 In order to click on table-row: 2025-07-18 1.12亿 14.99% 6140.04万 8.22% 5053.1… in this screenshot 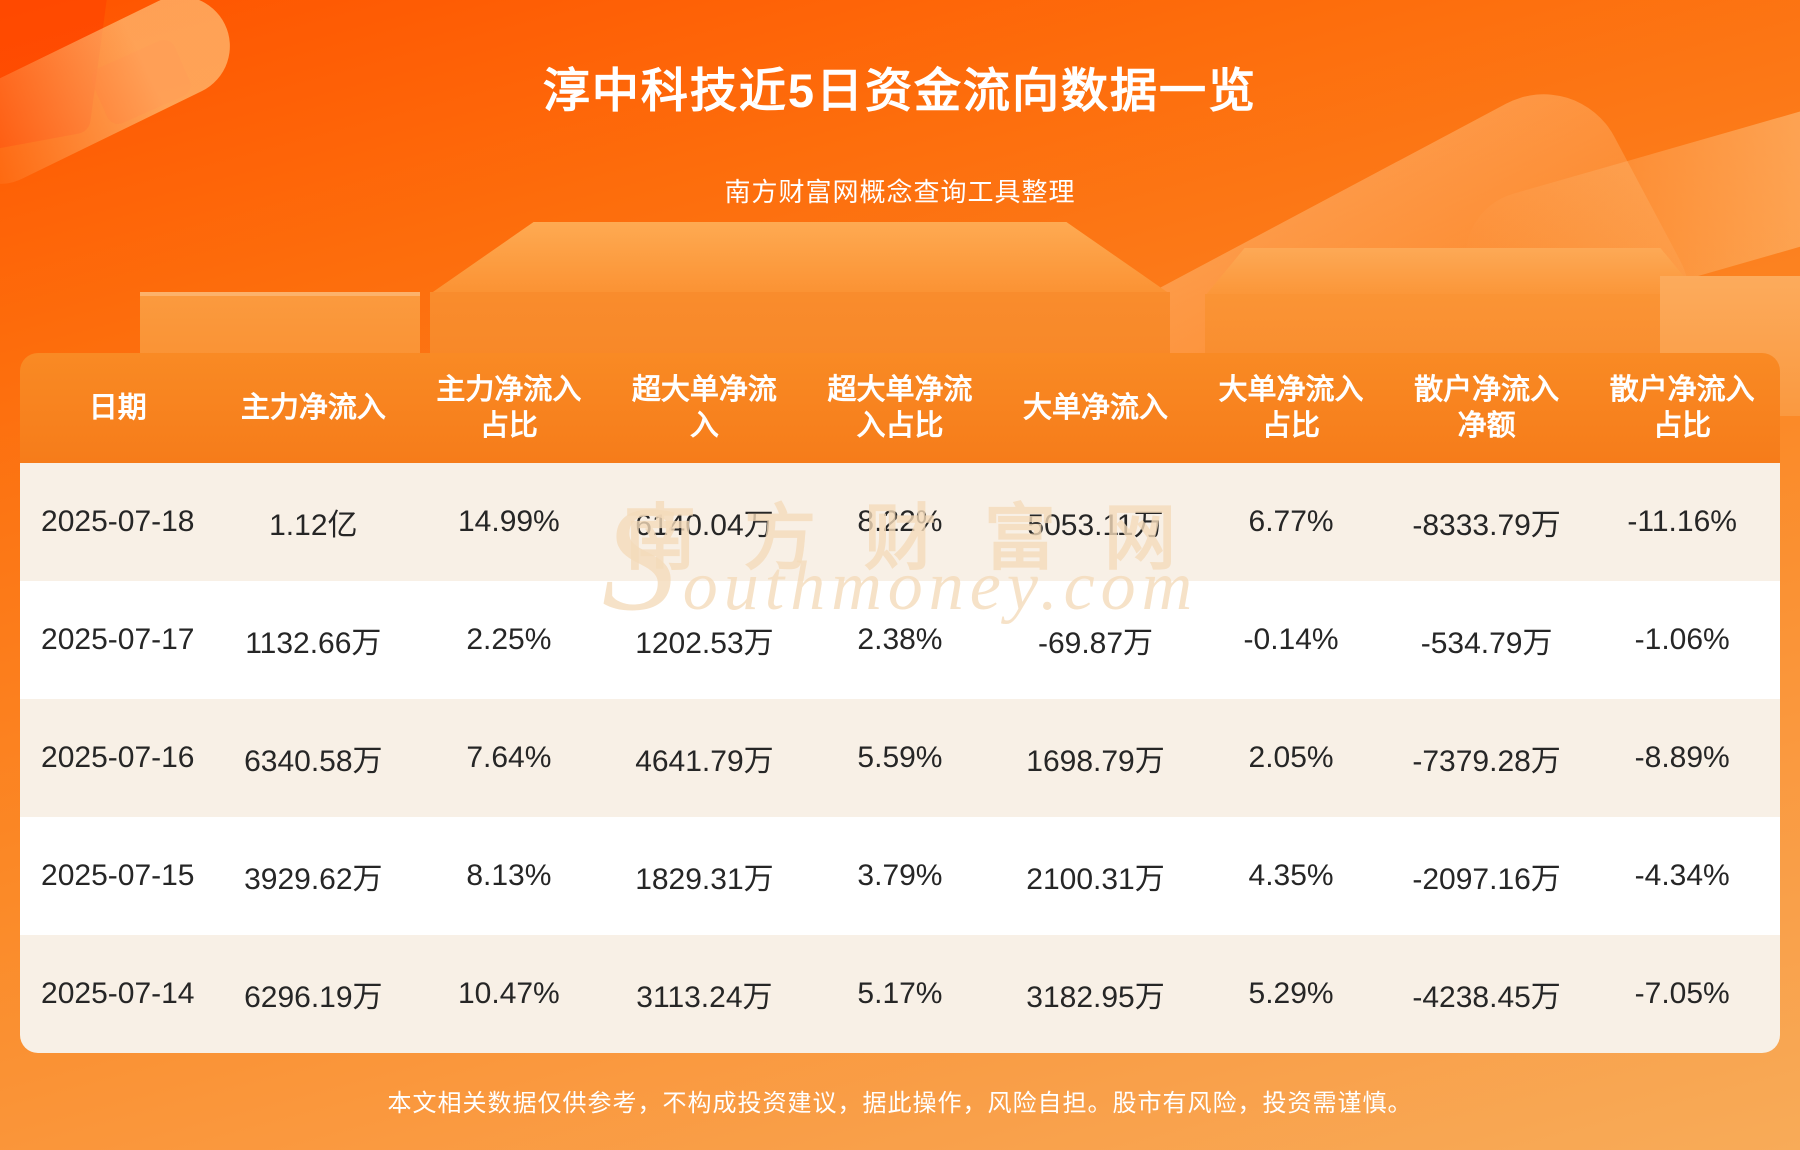, I will do `click(900, 522)`.